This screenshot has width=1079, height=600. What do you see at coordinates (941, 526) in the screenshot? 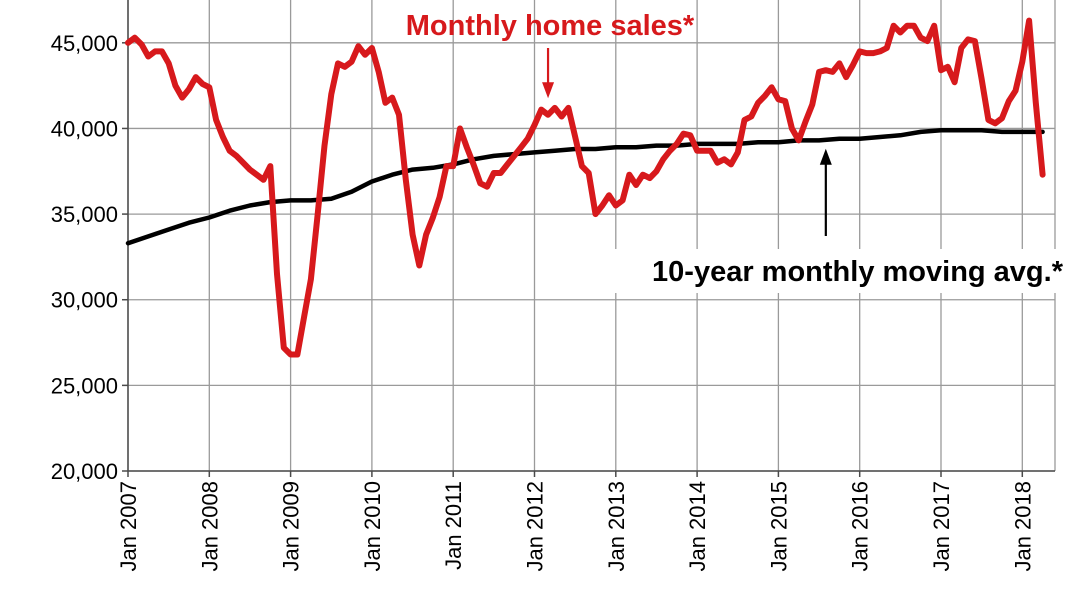
I see `x-tick-label: Jan 2017` at bounding box center [941, 526].